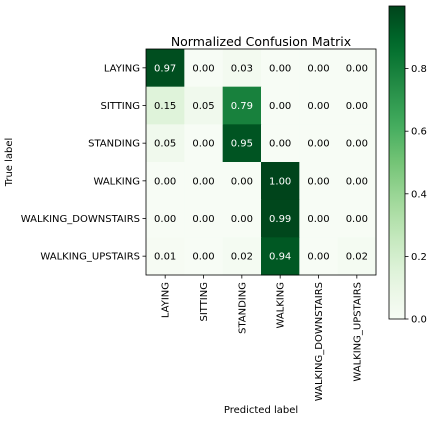 This screenshot has height=424, width=434. Describe the element at coordinates (280, 219) in the screenshot. I see `cell-value-label: 0.99` at that location.